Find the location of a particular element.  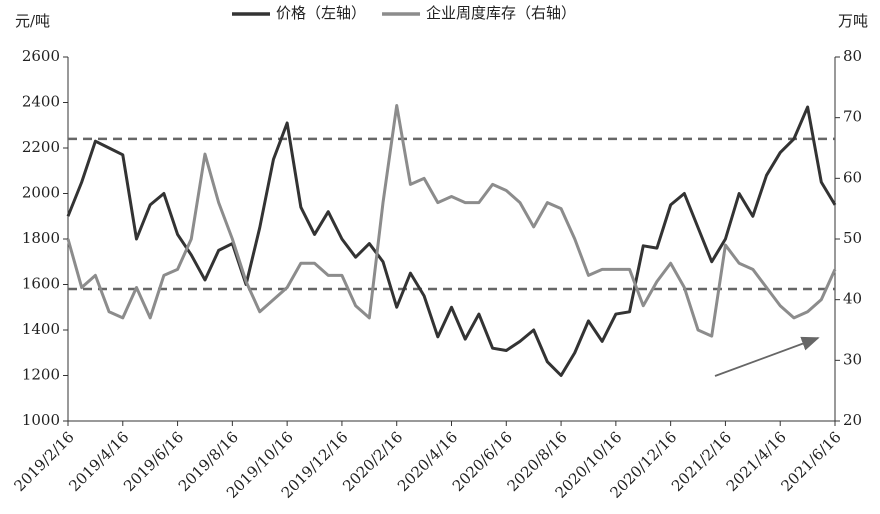

y2-tick-label: 70 is located at coordinates (852, 117).